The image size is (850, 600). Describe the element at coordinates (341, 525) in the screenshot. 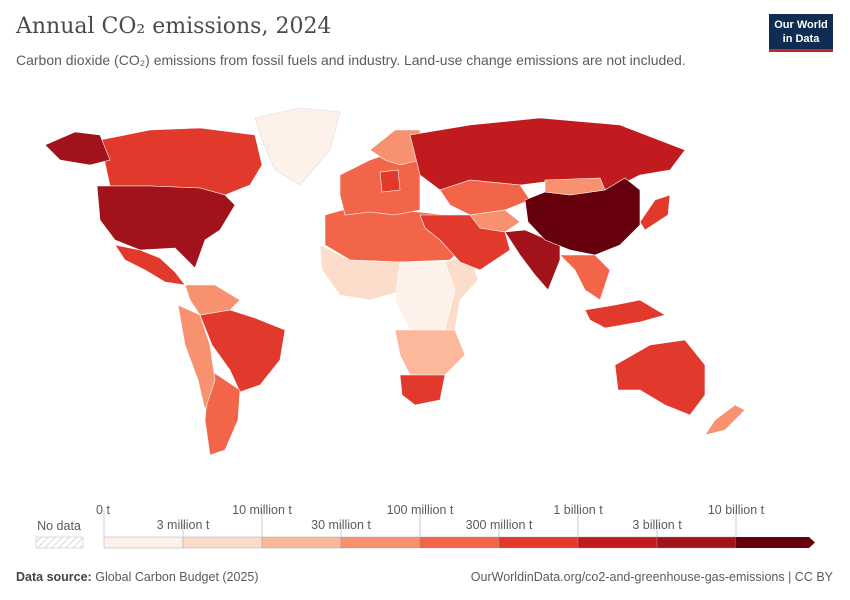

I see `legend-tick-label: 30 million t` at that location.